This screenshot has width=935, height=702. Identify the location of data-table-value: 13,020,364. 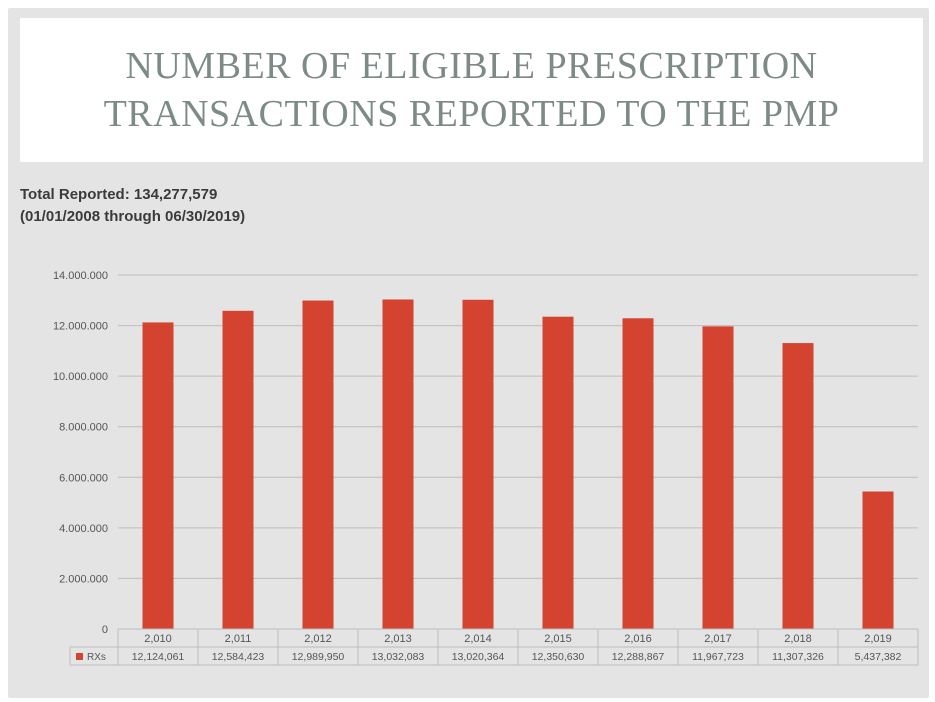
(478, 657).